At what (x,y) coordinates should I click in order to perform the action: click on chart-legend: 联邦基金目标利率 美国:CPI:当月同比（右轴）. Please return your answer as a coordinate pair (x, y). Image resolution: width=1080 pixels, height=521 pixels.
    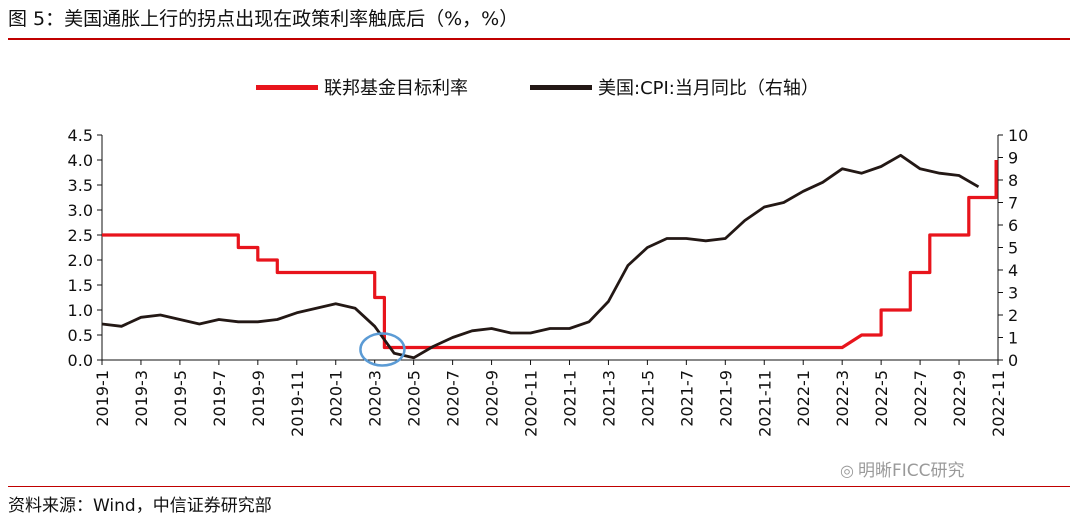
    Looking at the image, I should click on (540, 87).